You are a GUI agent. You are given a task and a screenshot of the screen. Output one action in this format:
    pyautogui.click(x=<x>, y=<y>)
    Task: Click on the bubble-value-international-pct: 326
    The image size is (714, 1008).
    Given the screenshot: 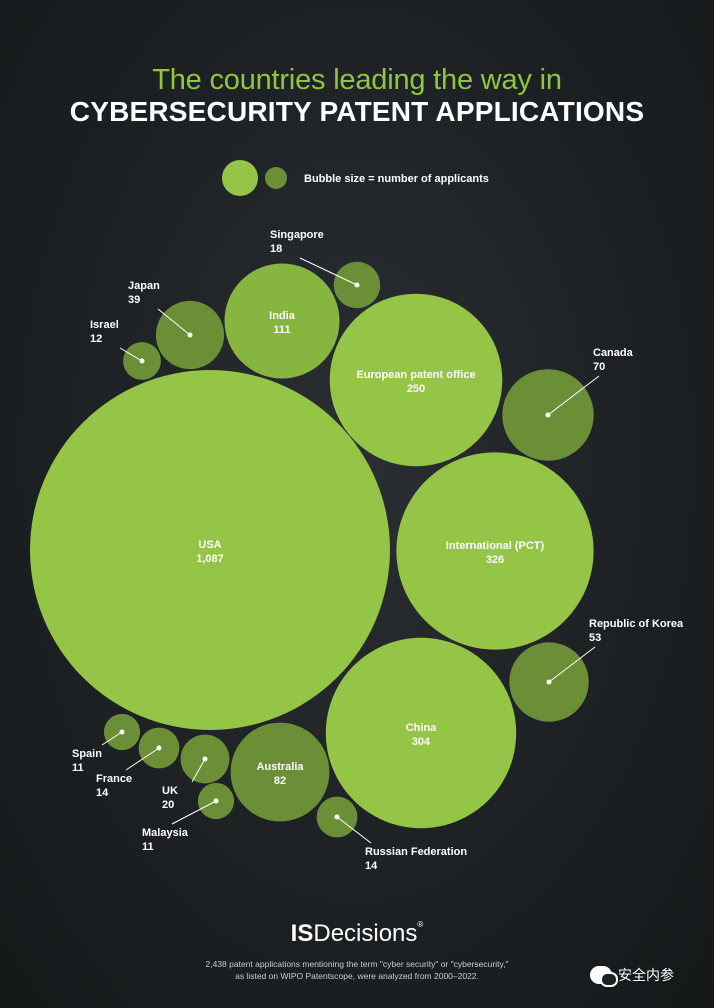 What is the action you would take?
    pyautogui.click(x=495, y=560)
    